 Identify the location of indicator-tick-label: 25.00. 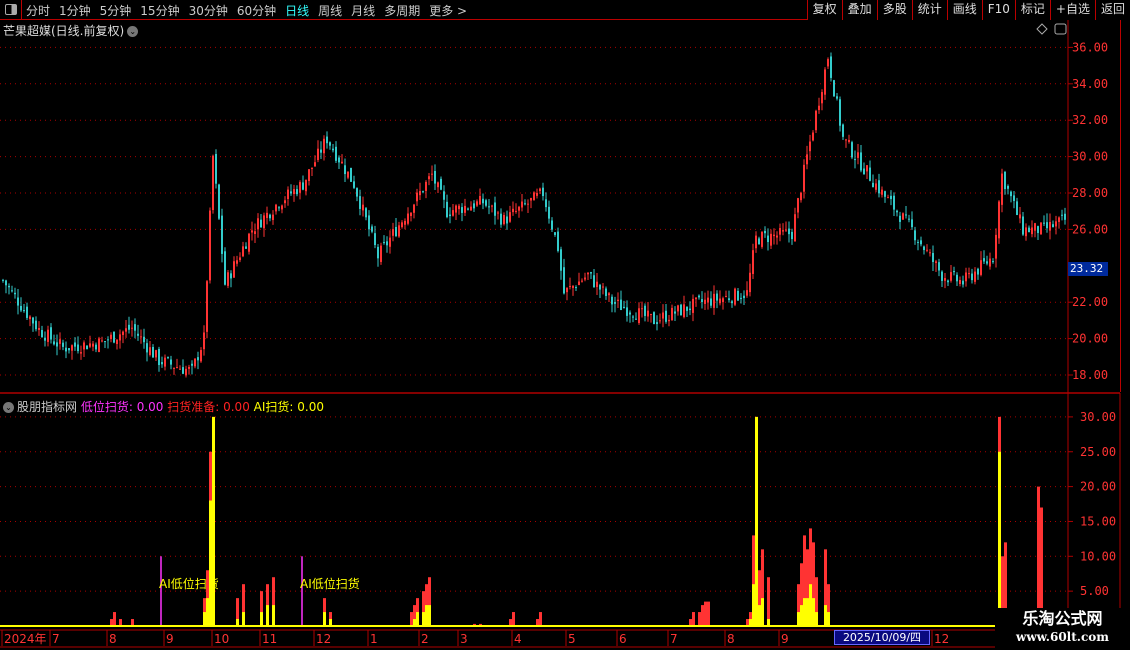
(1098, 452).